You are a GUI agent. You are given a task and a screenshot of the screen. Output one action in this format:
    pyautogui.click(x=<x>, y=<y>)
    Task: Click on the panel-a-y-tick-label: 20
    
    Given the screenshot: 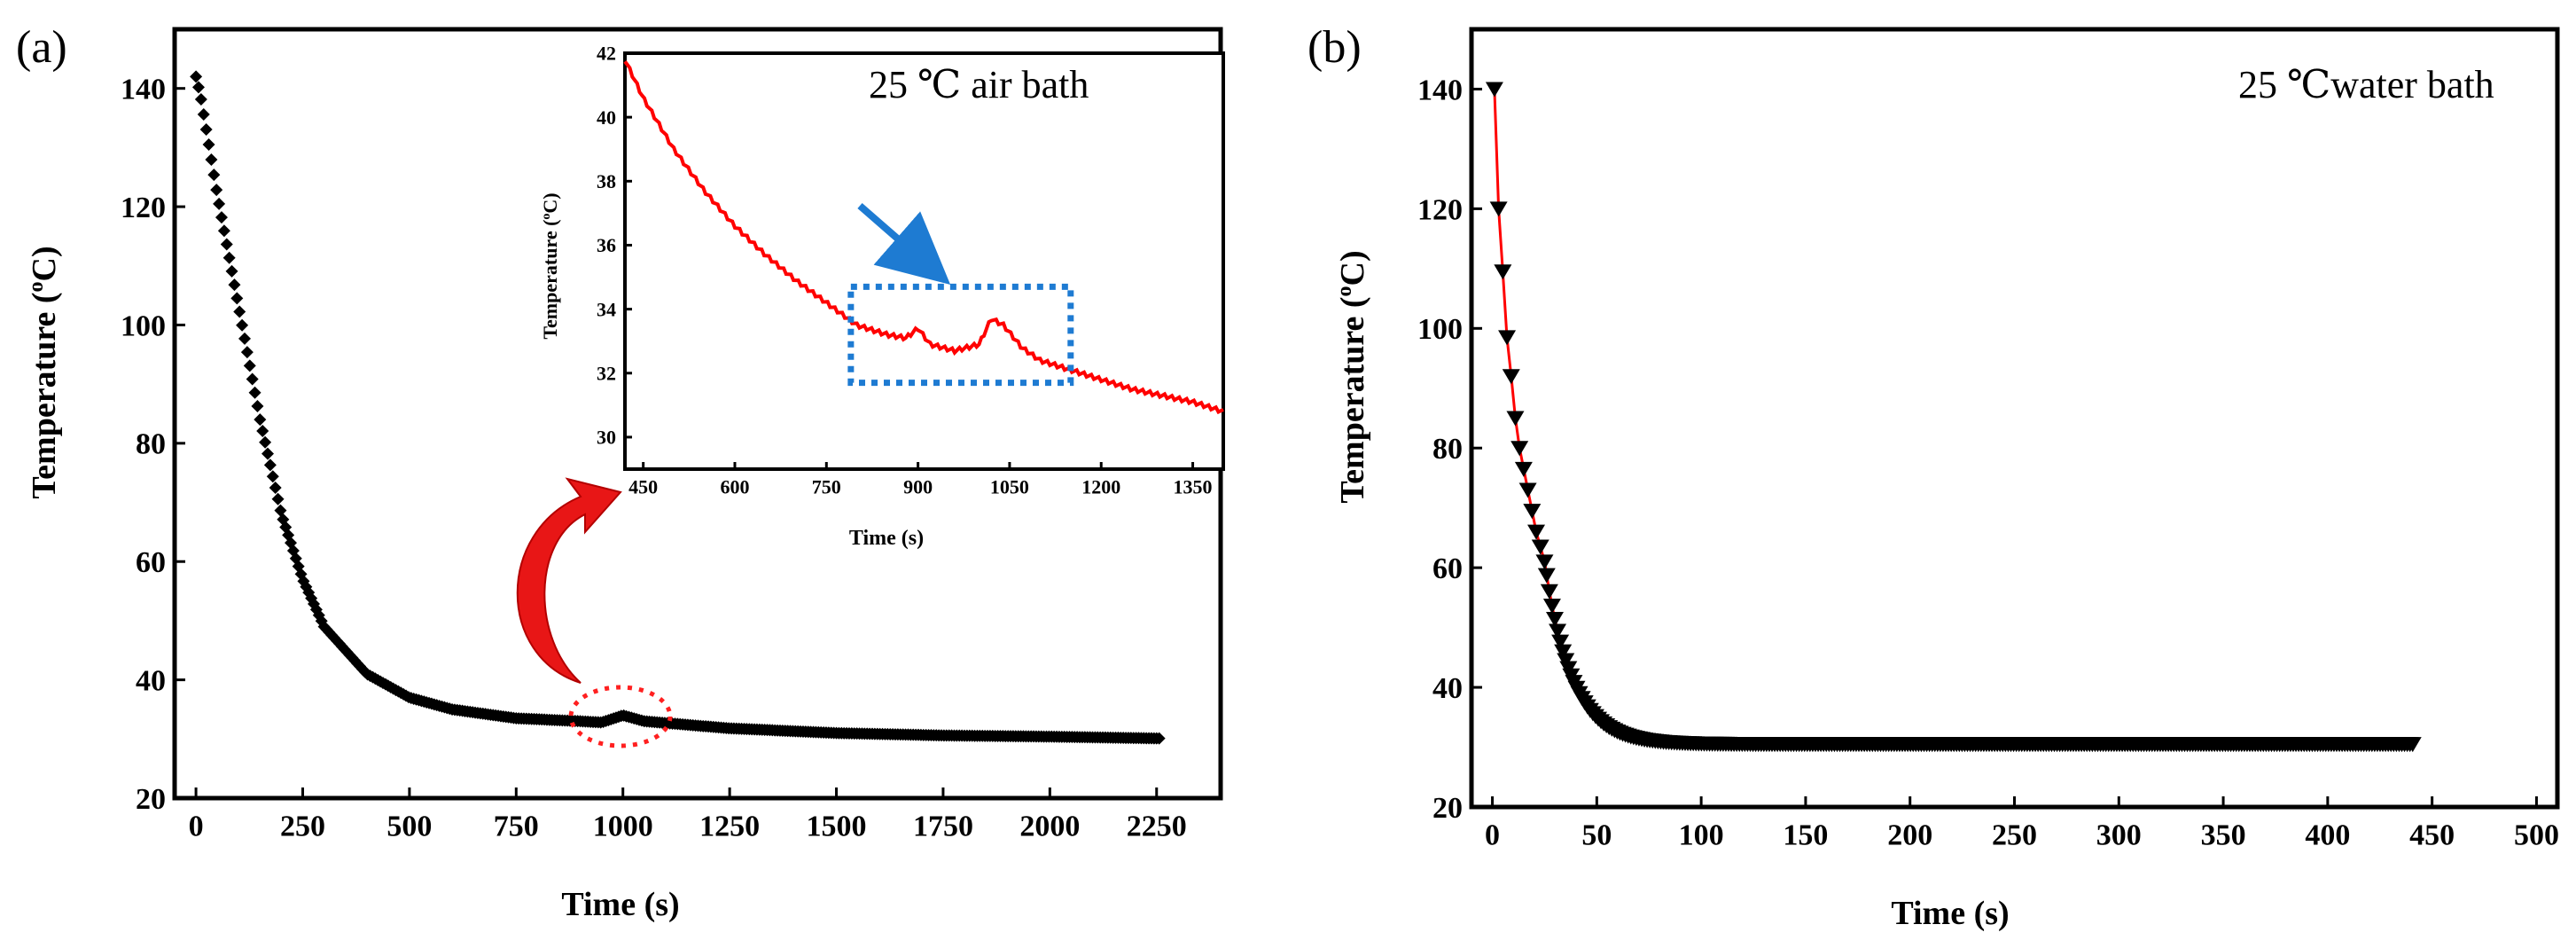 What is the action you would take?
    pyautogui.click(x=151, y=799)
    